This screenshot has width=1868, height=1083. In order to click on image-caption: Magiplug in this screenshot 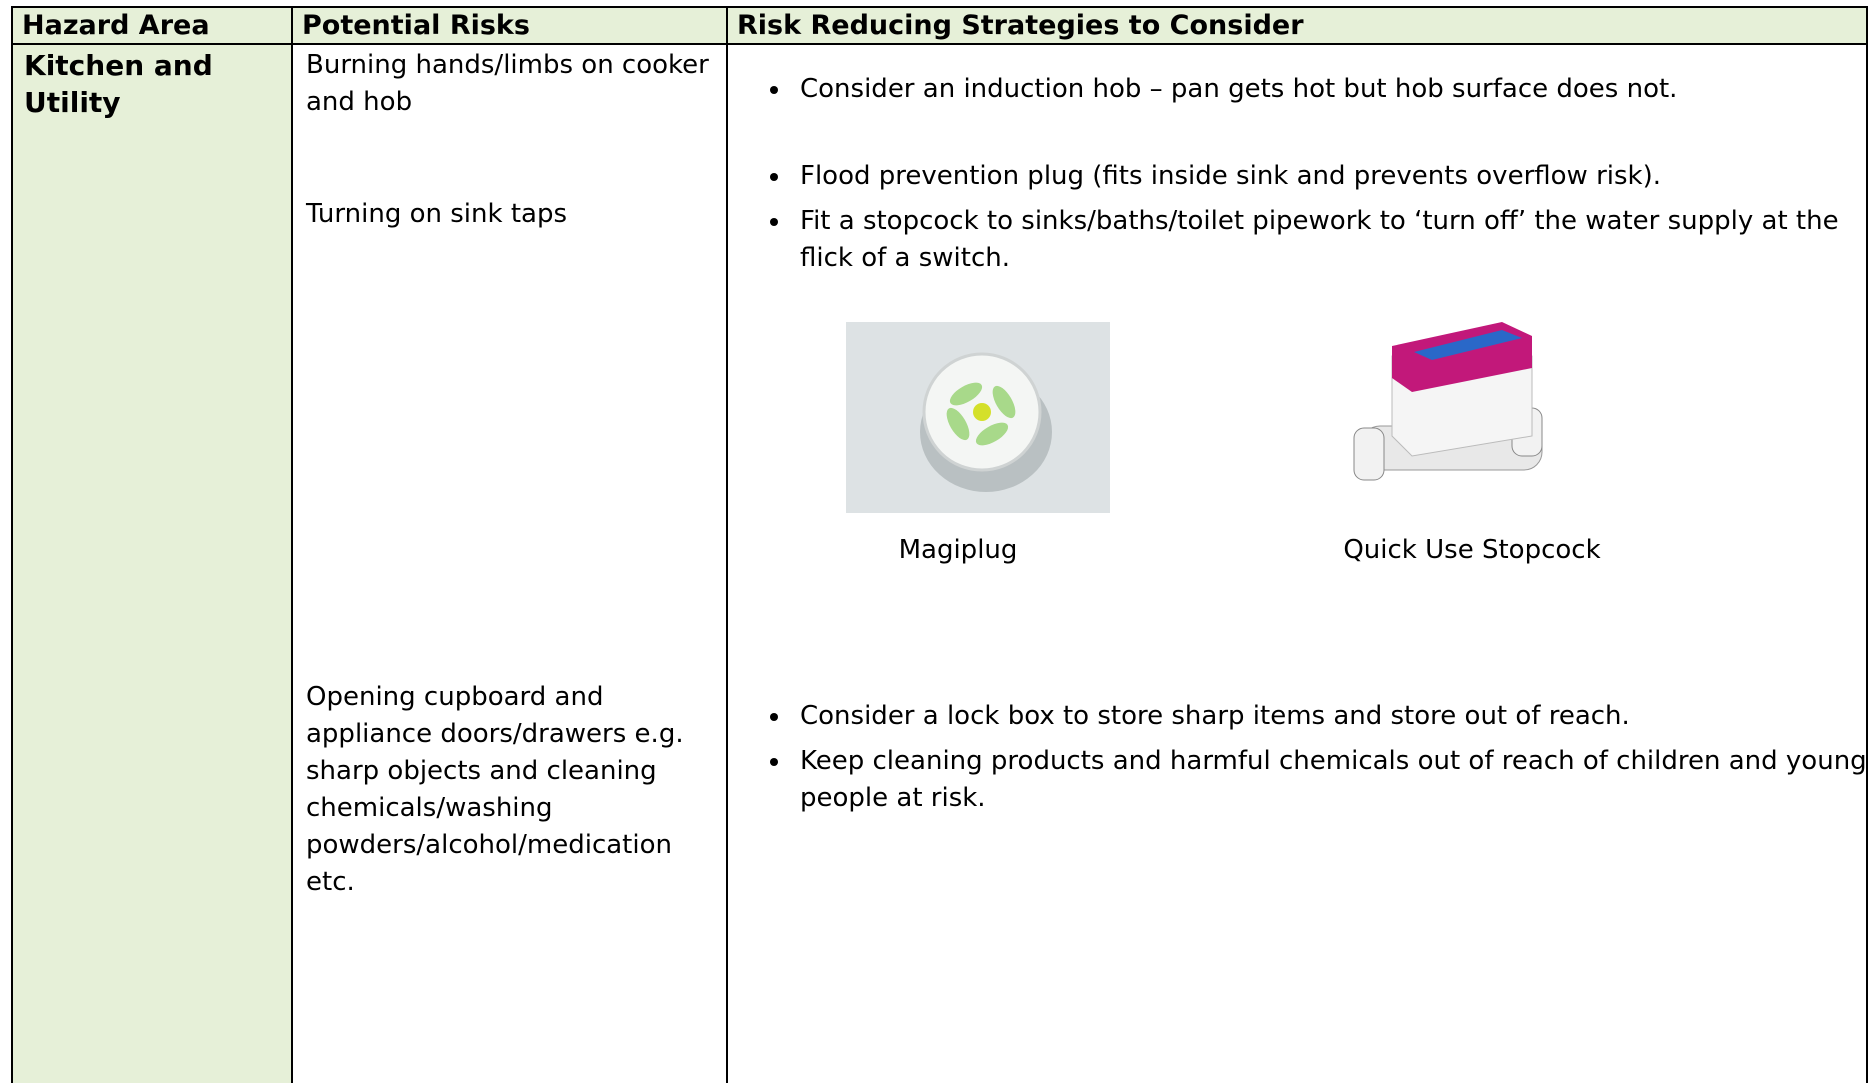, I will do `click(958, 550)`.